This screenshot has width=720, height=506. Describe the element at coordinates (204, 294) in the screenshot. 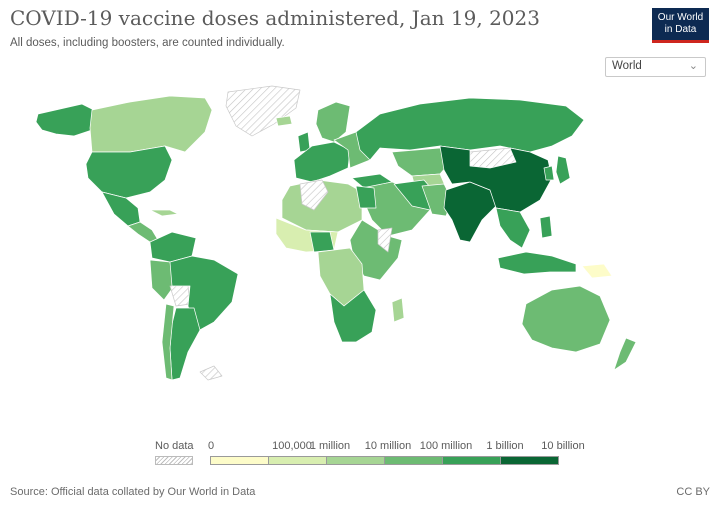

I see `region-brazil` at that location.